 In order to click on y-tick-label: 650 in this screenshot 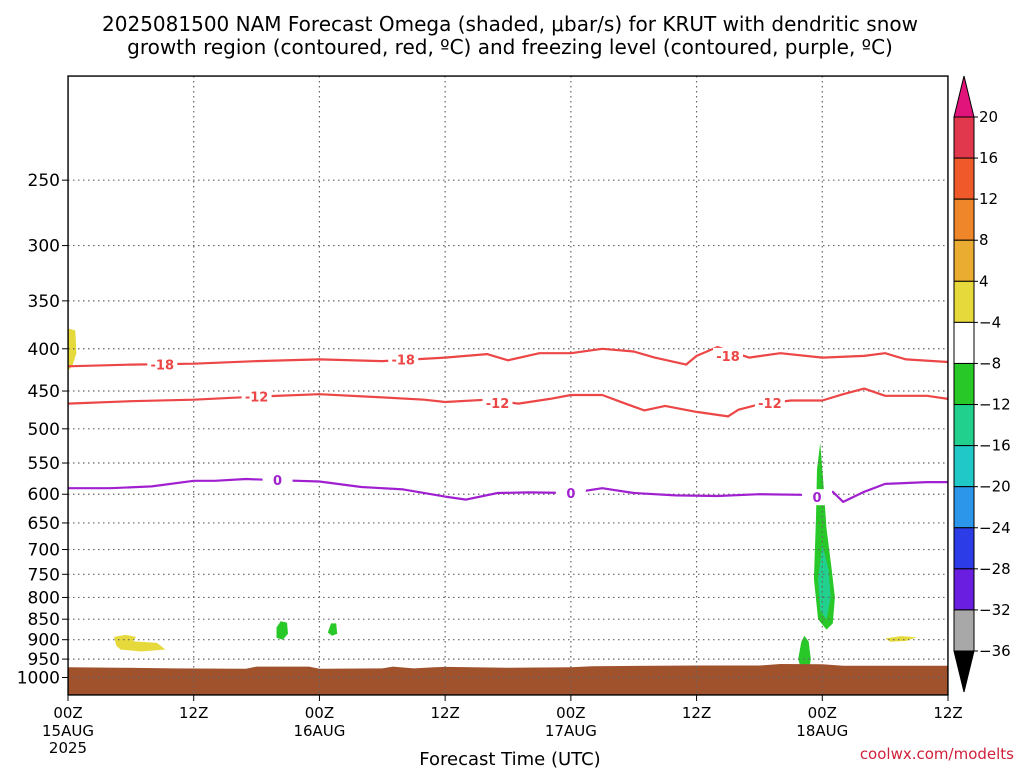, I will do `click(44, 524)`.